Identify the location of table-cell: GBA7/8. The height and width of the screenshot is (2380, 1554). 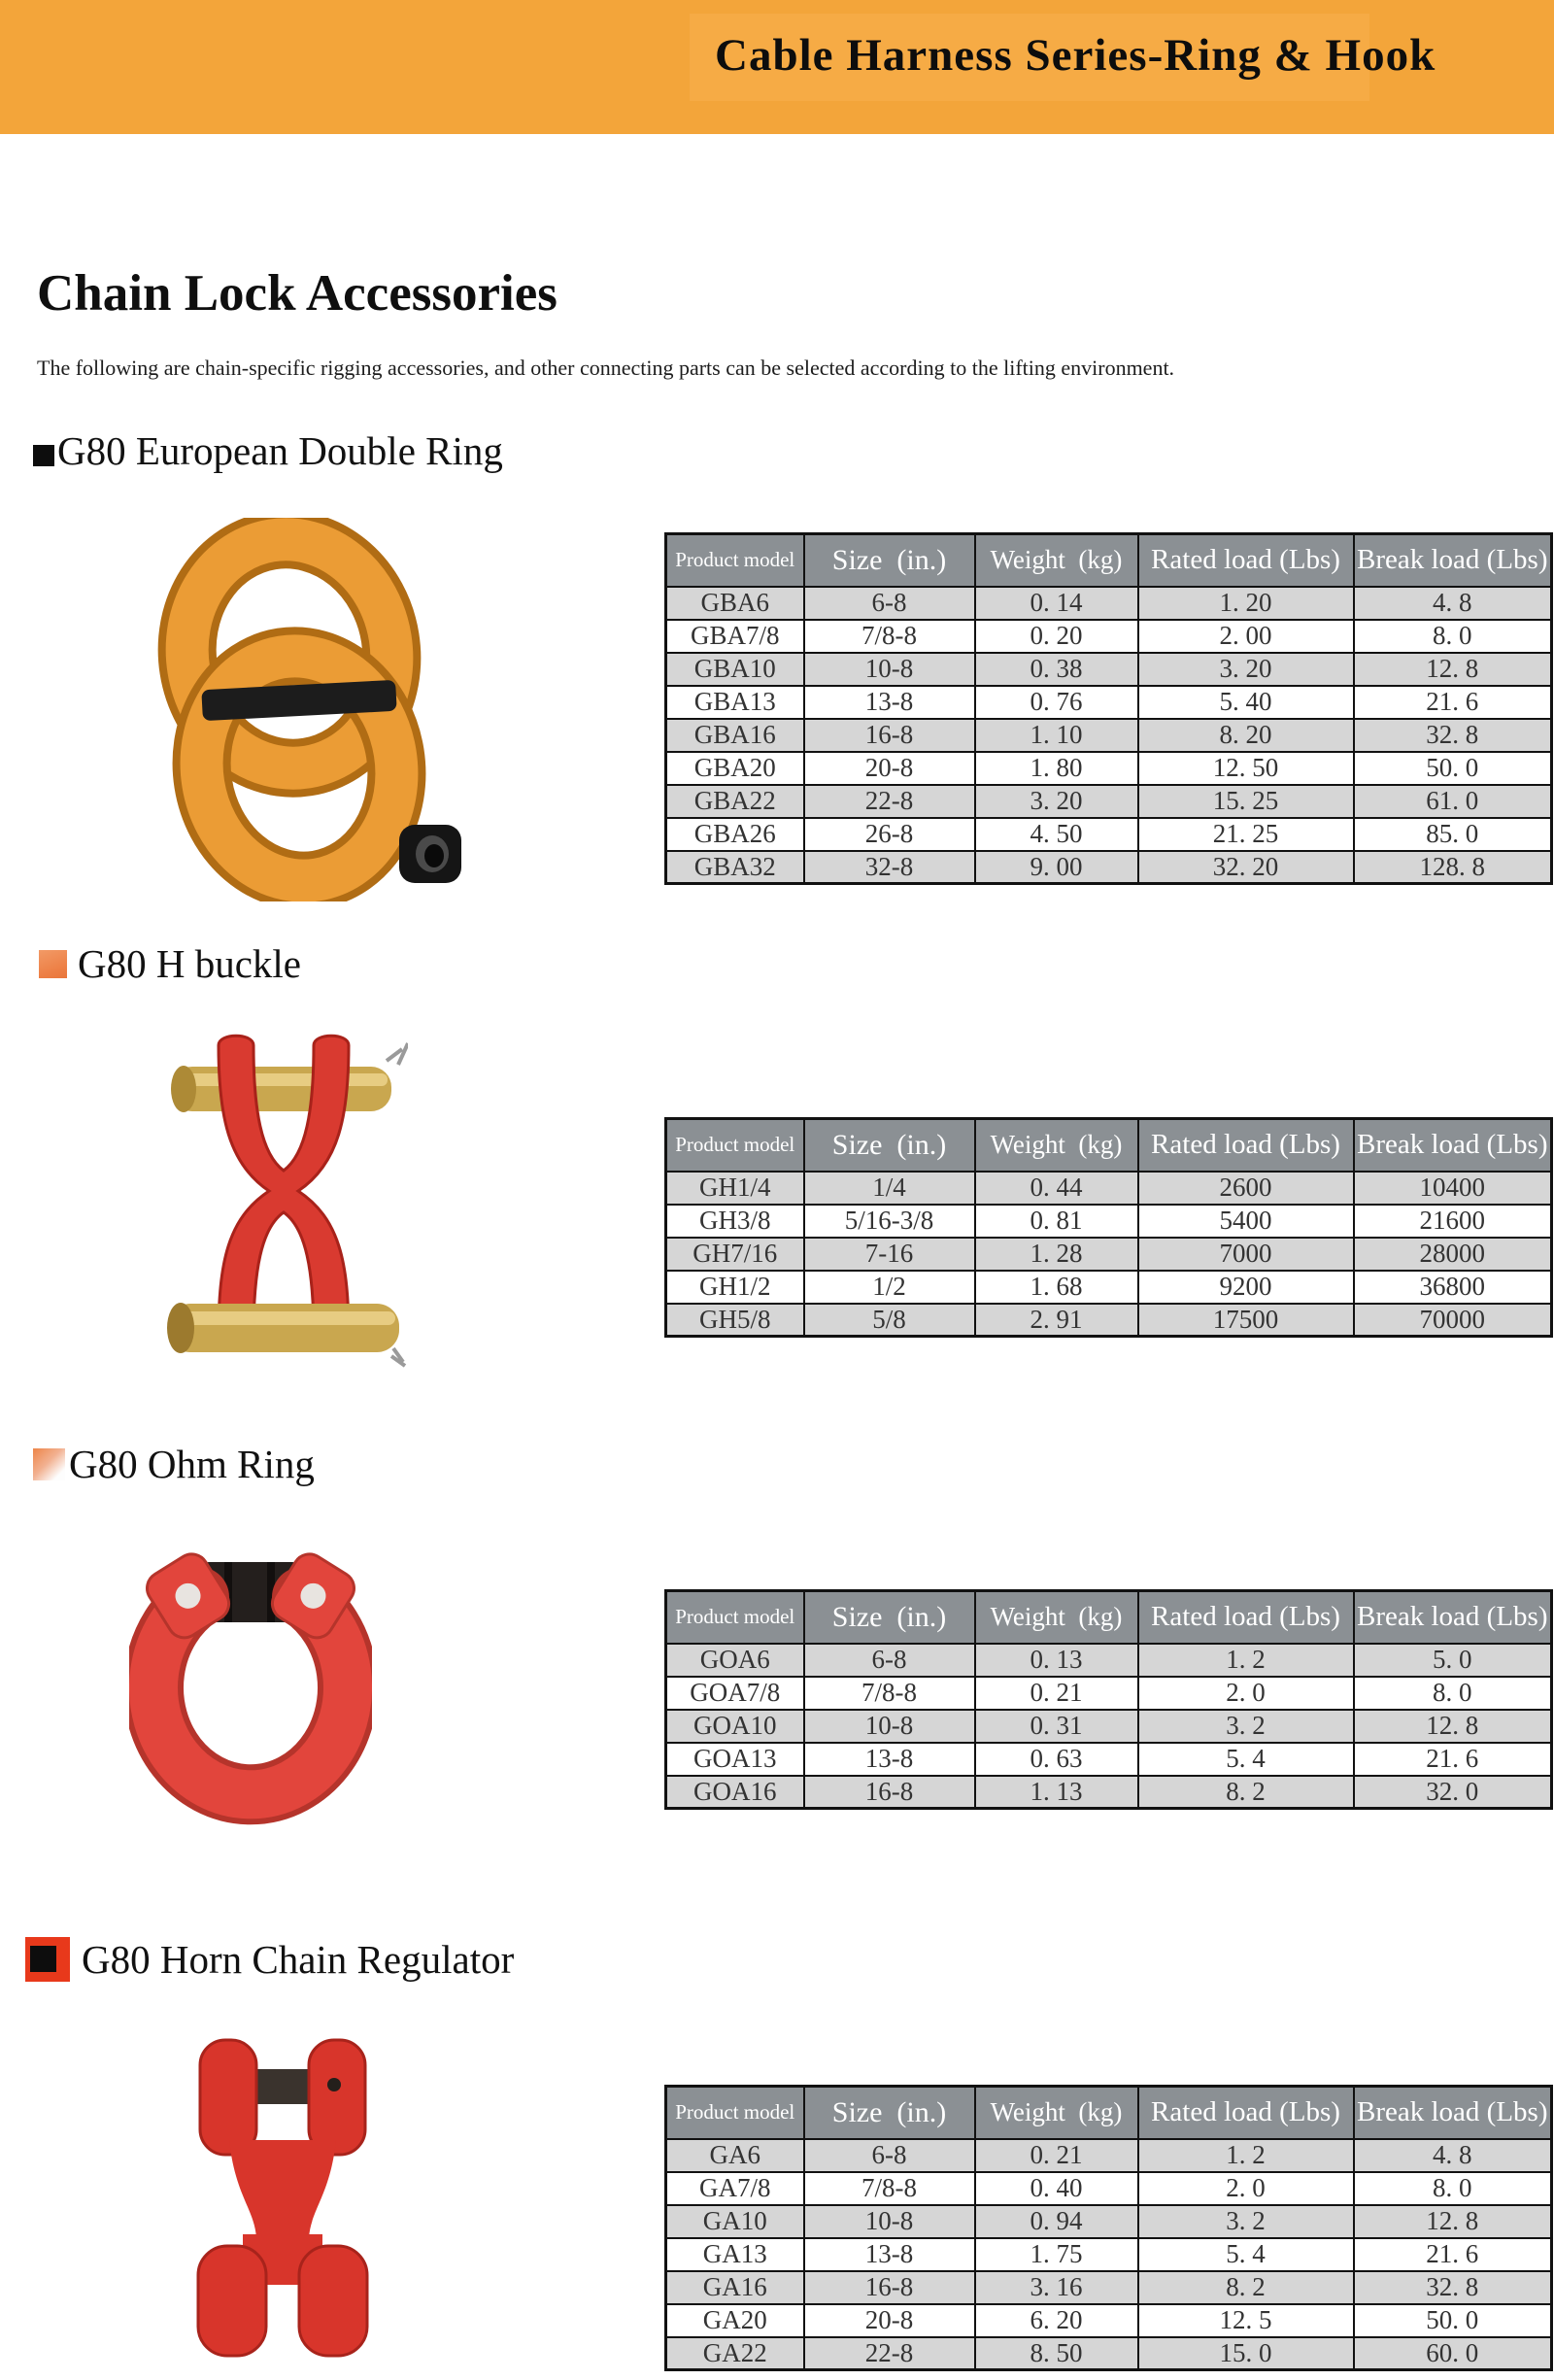
(734, 636).